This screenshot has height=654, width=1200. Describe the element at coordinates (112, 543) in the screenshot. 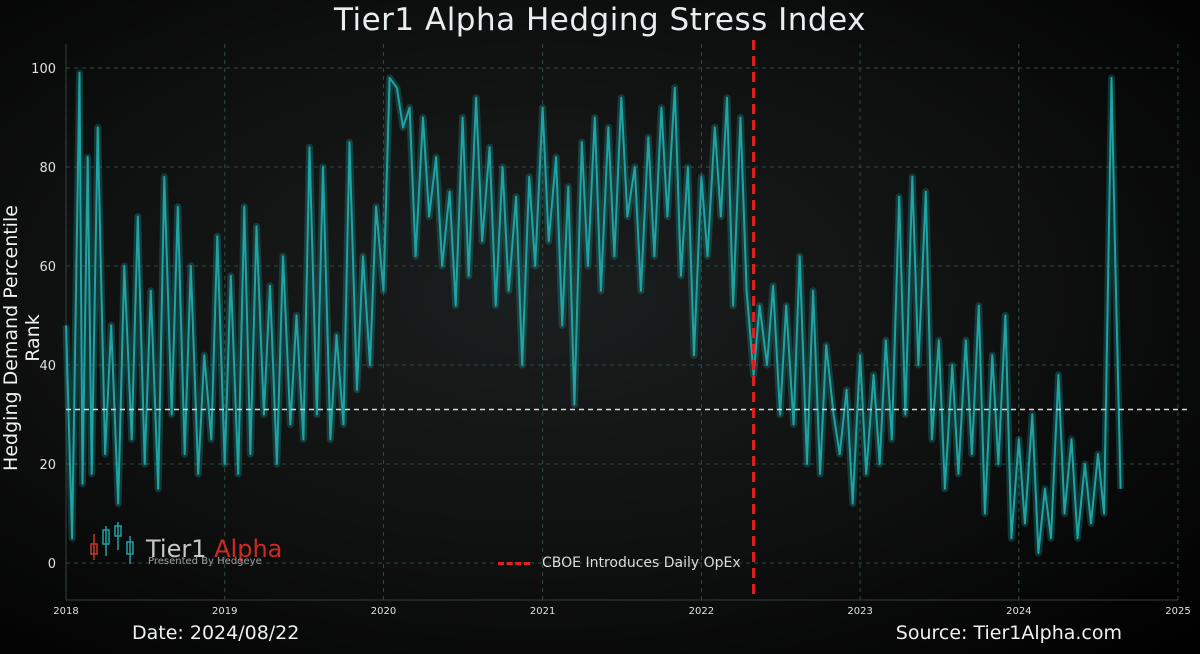

I see `candlestick-icon` at that location.